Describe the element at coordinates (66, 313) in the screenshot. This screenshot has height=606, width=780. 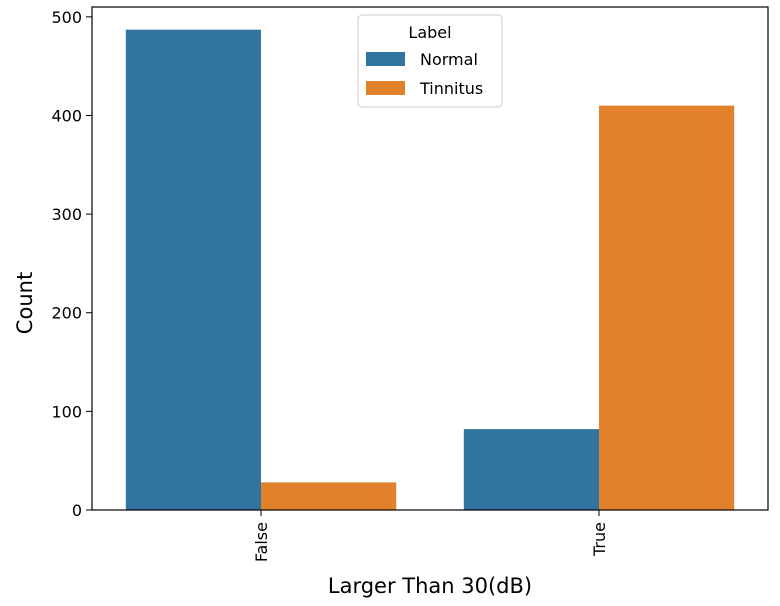
I see `y-tick-label: 200` at that location.